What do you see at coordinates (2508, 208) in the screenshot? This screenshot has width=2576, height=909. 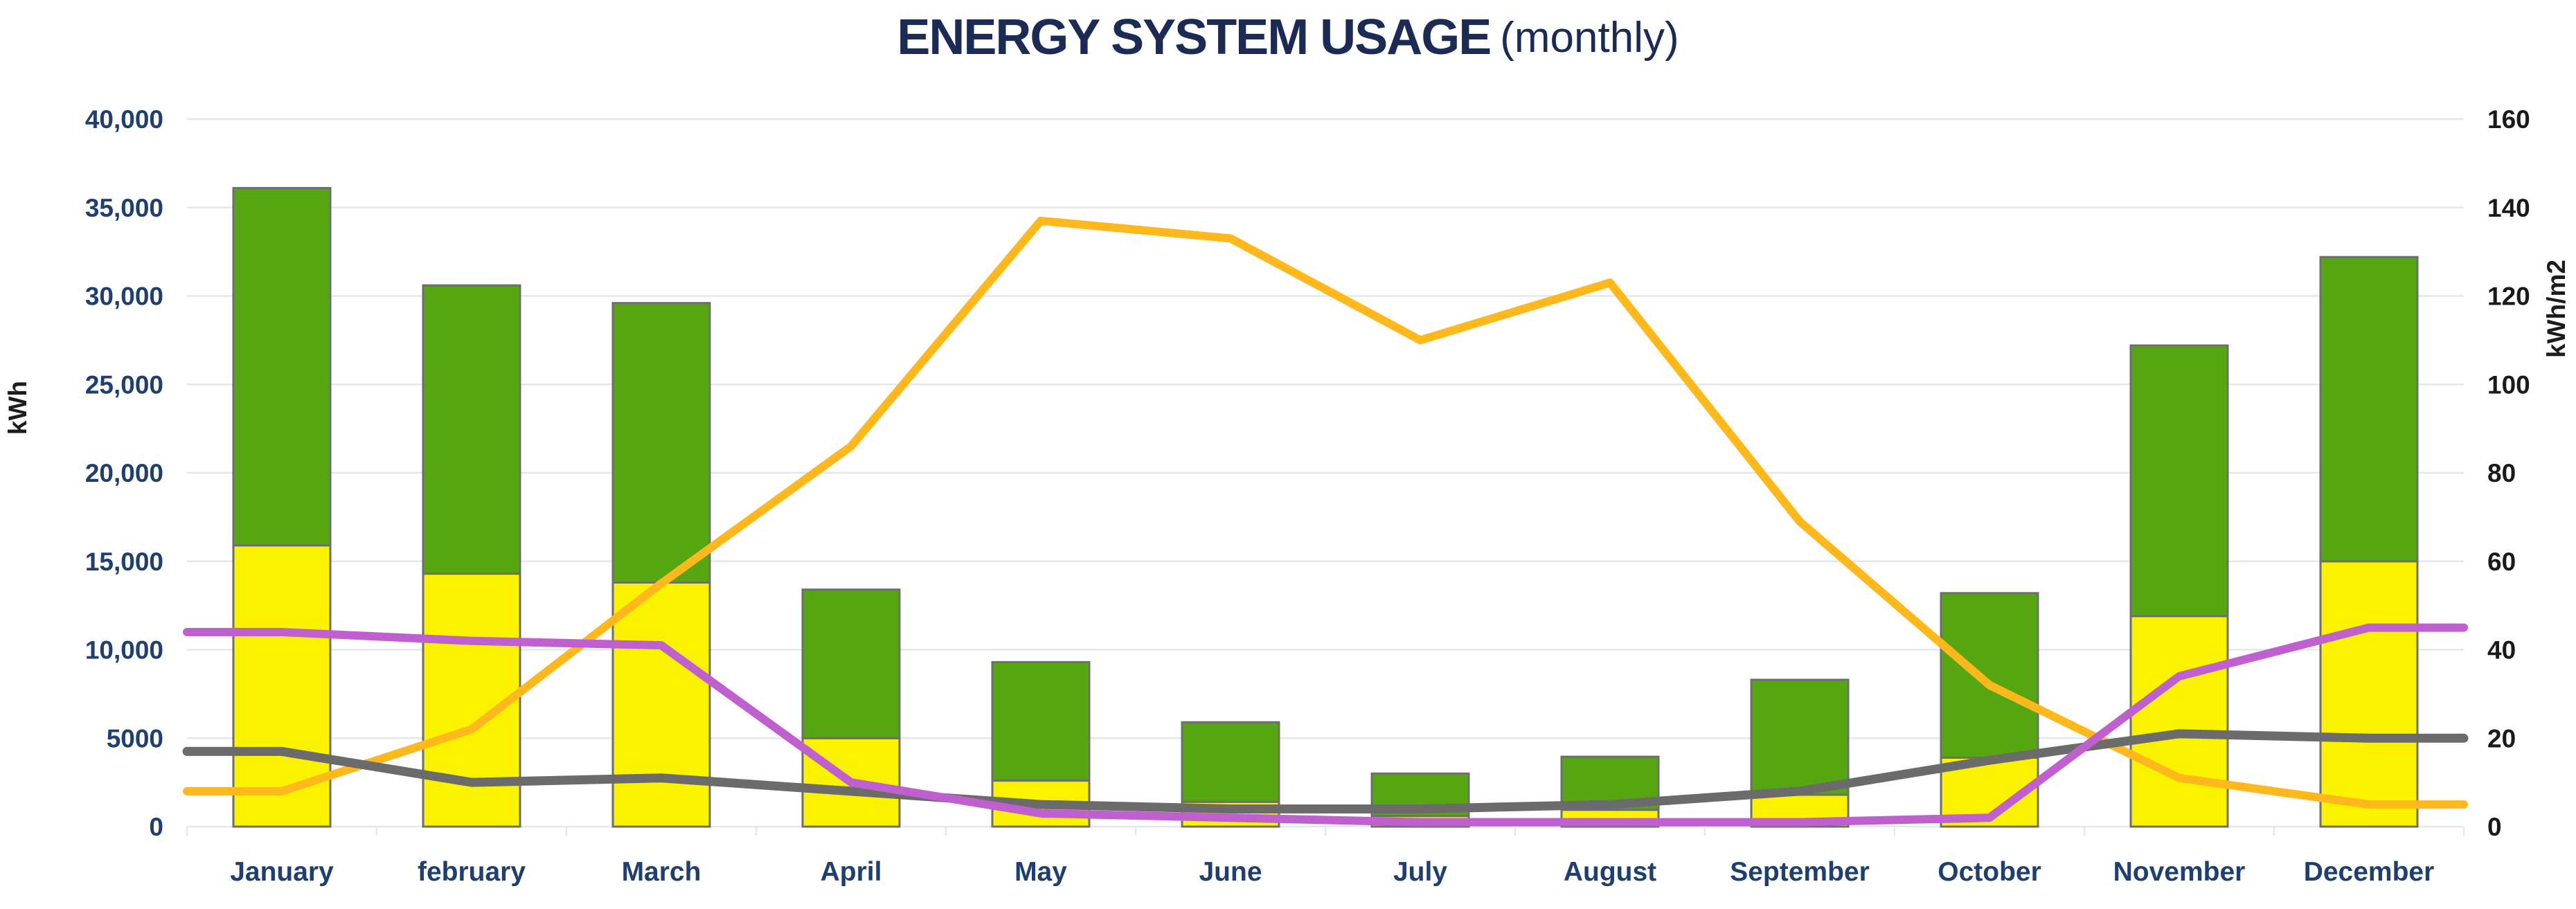 I see `right-axis-tick-label: 140` at bounding box center [2508, 208].